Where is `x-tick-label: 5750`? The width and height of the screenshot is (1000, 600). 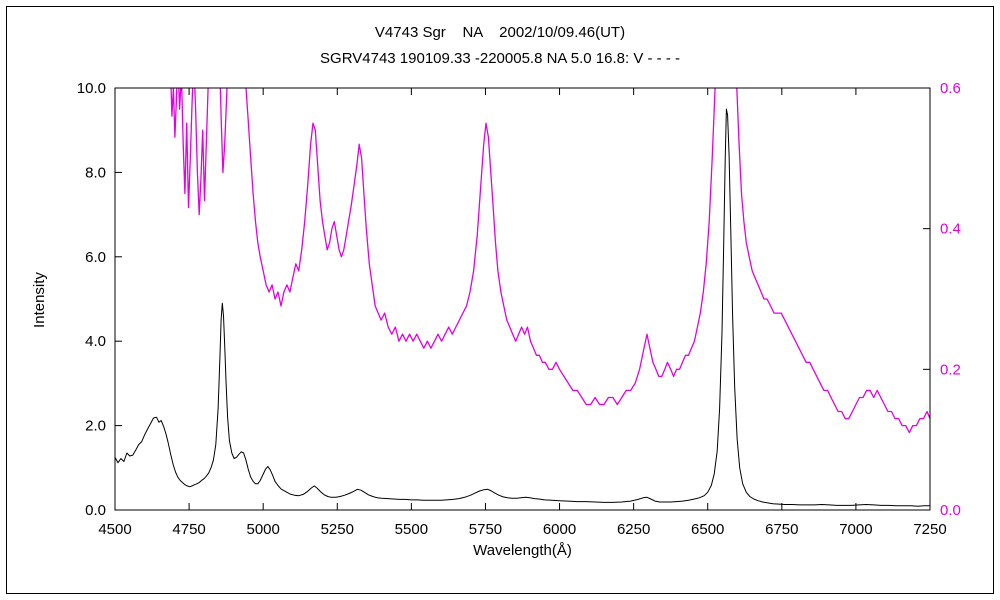 x-tick-label: 5750 is located at coordinates (485, 529).